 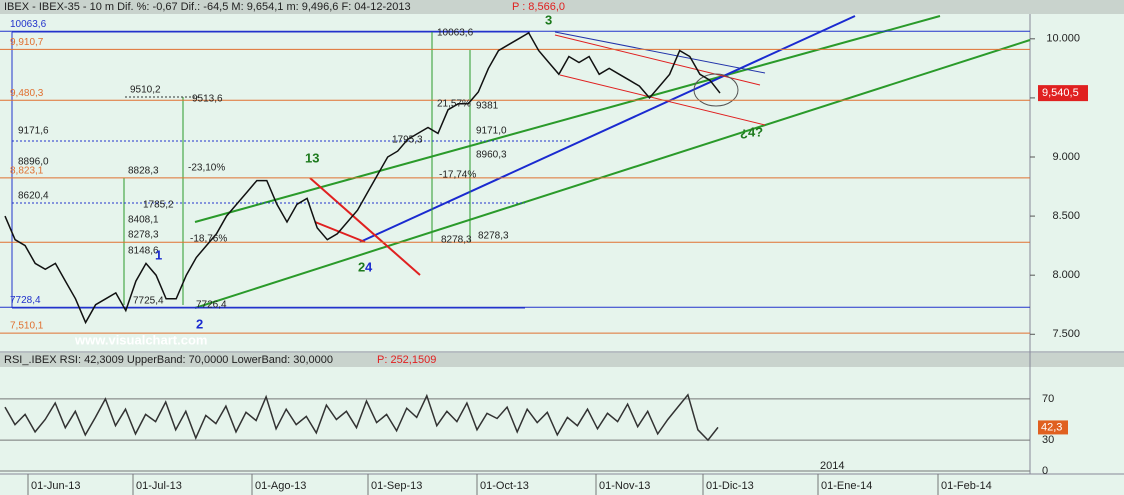 I want to click on level-label: 9,910,7, so click(x=27, y=42).